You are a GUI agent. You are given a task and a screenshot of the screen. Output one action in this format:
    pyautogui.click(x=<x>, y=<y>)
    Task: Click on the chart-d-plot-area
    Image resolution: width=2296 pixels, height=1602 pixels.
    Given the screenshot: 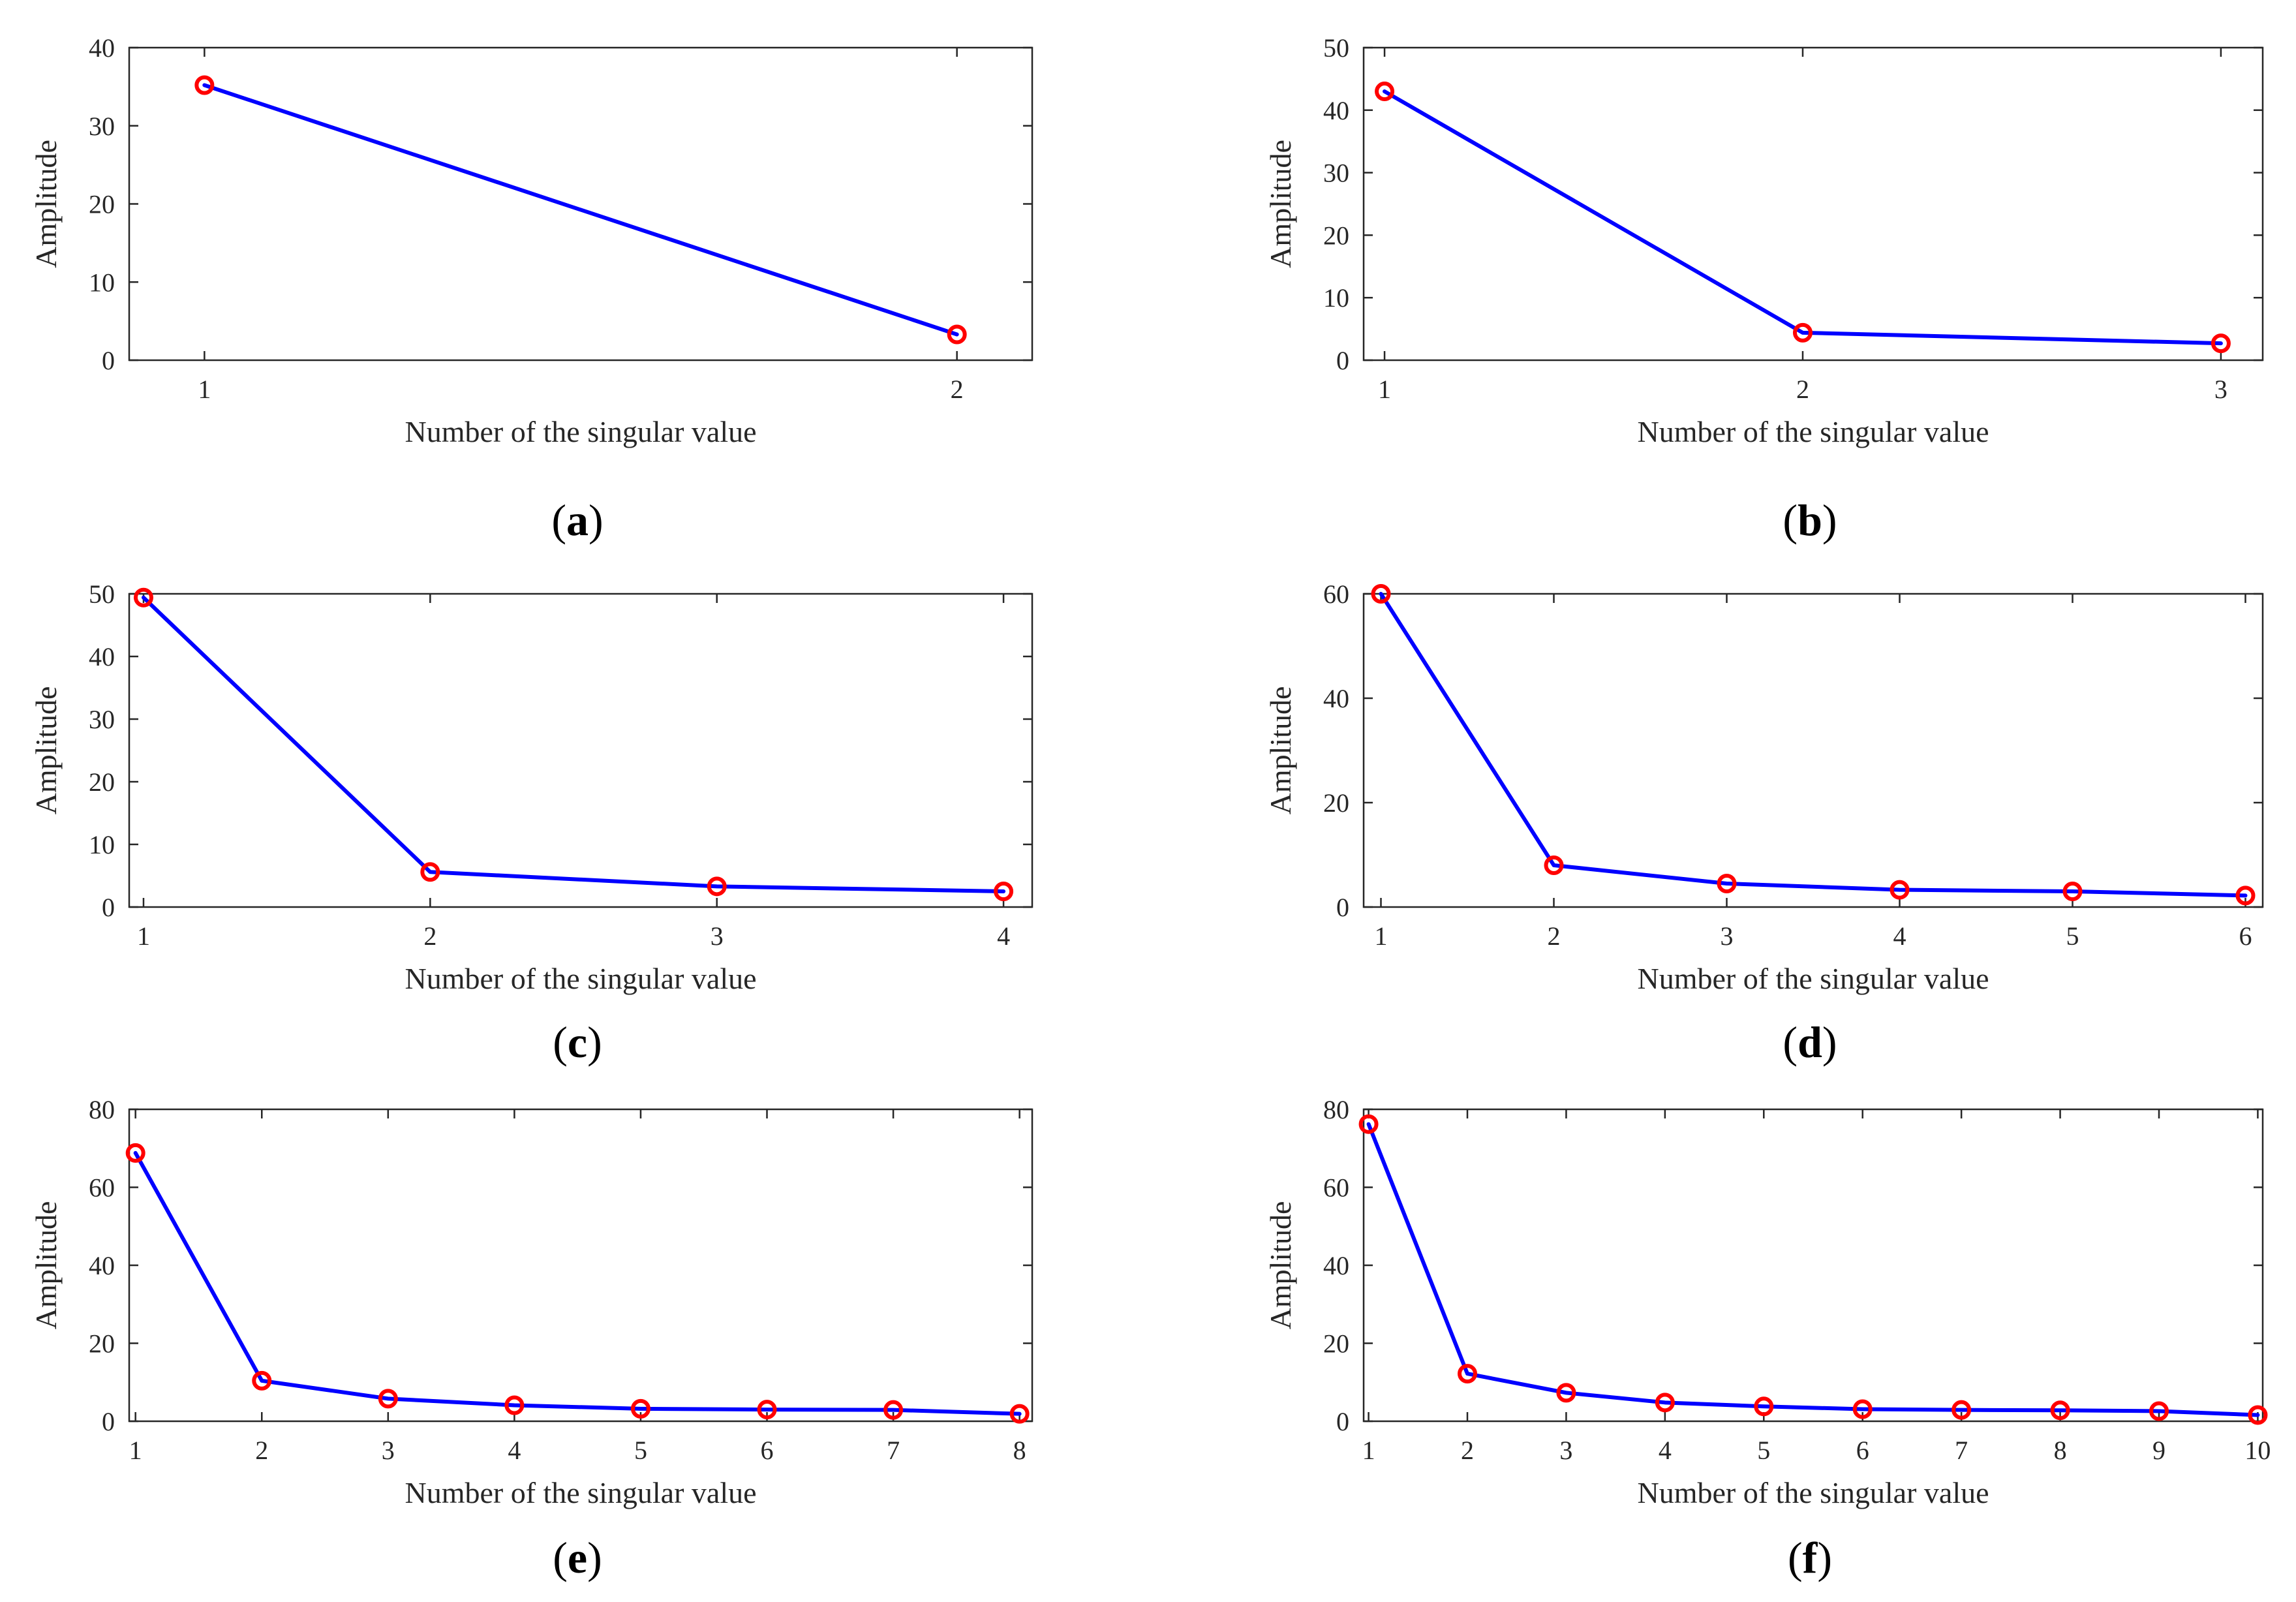 What is the action you would take?
    pyautogui.click(x=1813, y=751)
    